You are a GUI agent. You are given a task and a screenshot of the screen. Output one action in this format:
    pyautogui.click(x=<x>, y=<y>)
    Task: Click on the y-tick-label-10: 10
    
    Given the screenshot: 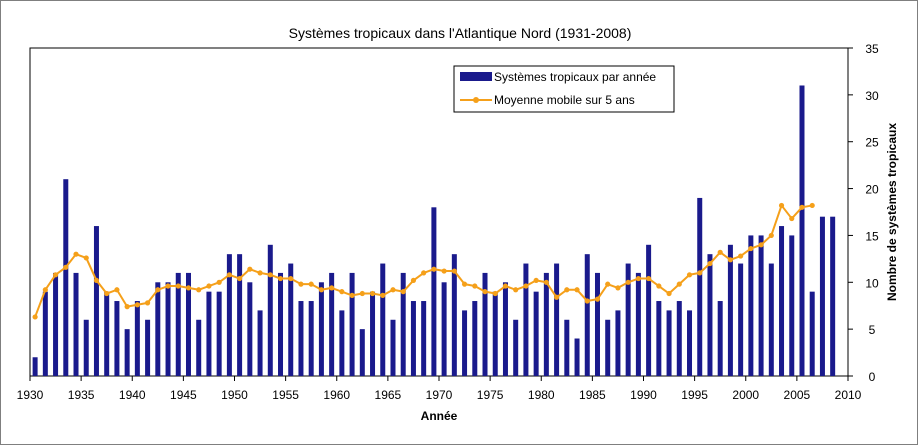 What is the action you would take?
    pyautogui.click(x=872, y=283)
    